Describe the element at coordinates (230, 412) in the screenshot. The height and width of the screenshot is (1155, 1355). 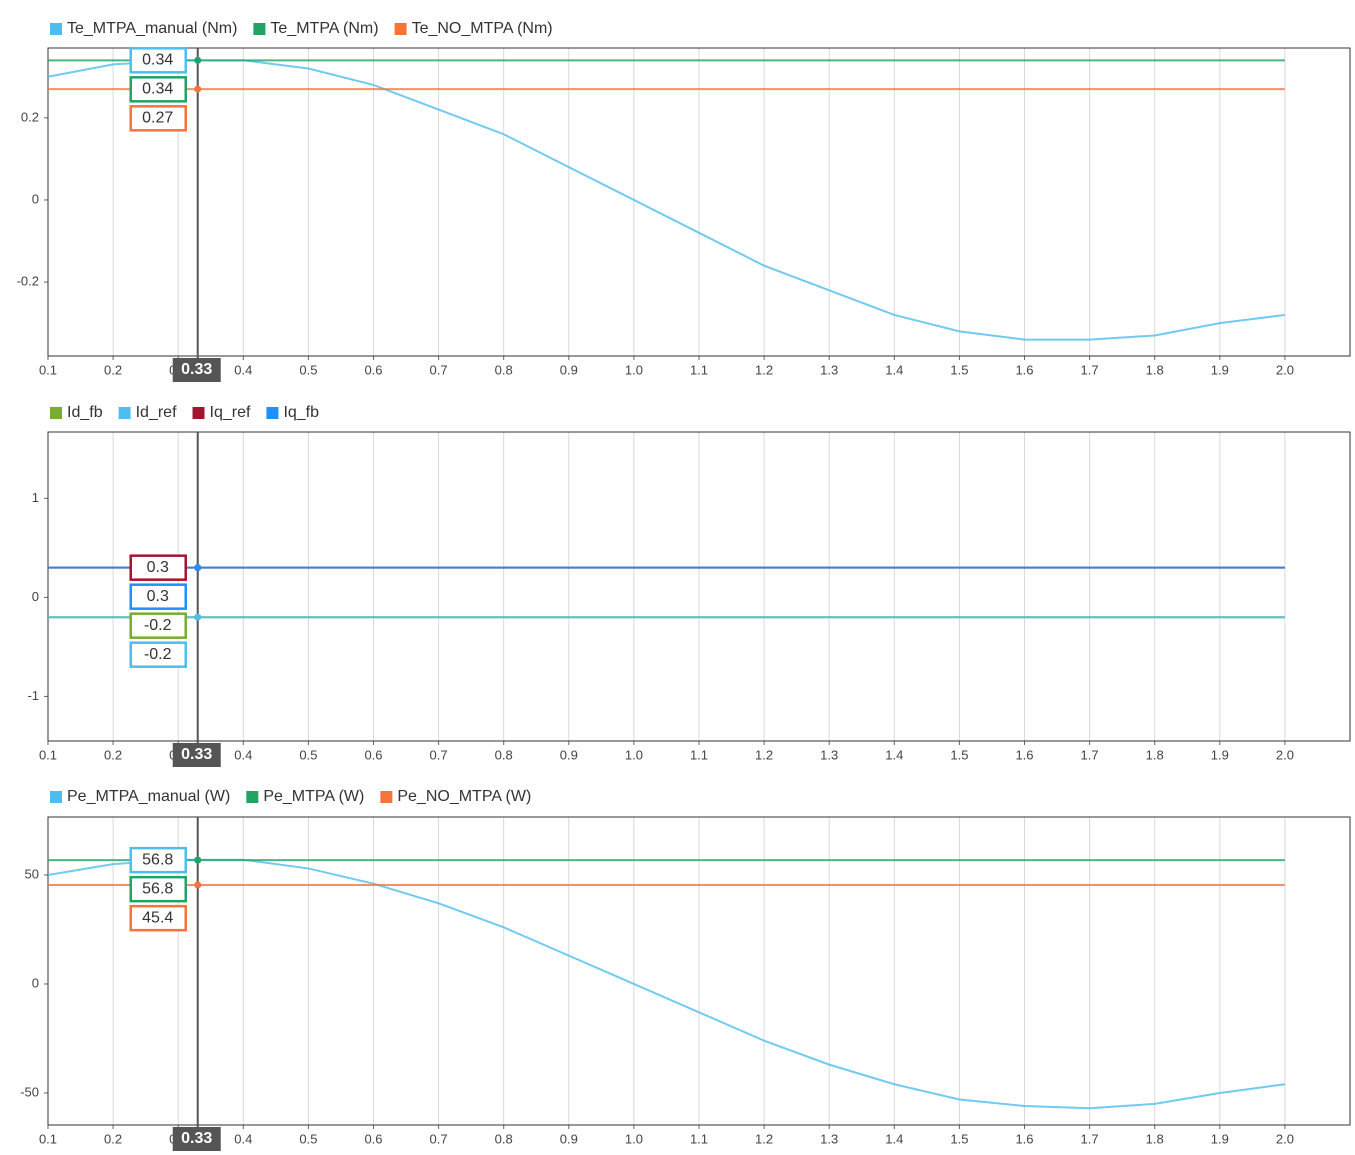
I see `legend-label: Iq_ref` at that location.